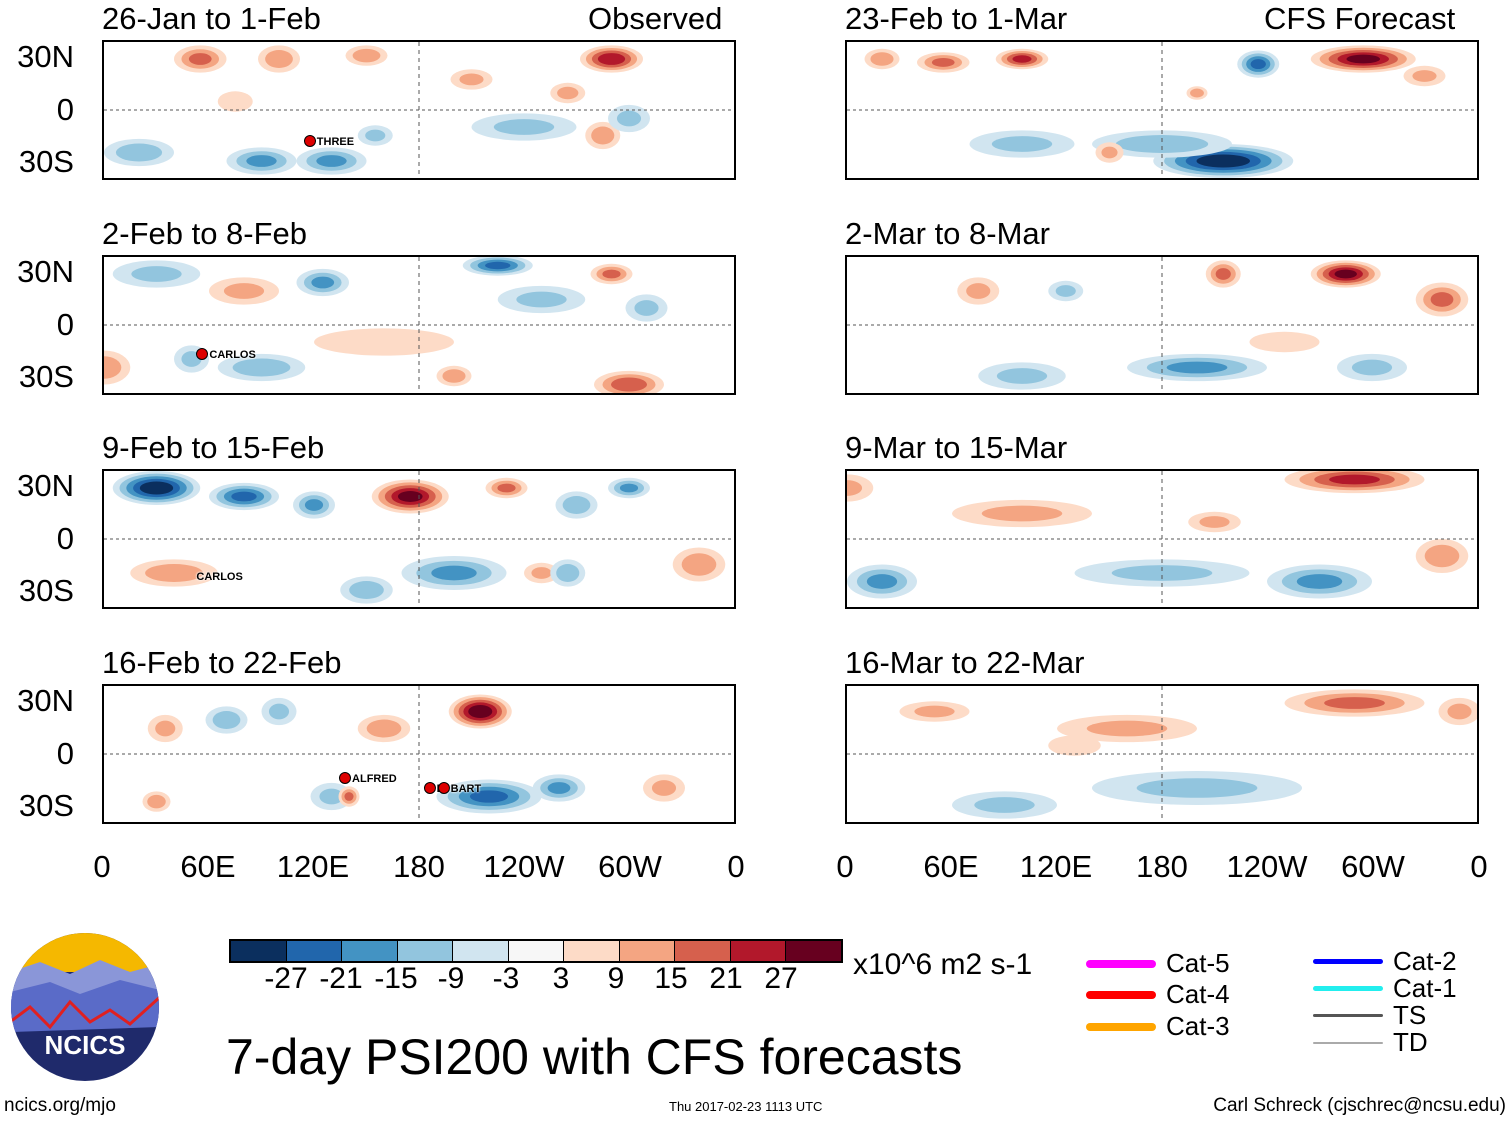 Image resolution: width=1510 pixels, height=1121 pixels. Describe the element at coordinates (1360, 18) in the screenshot. I see `forecast-label: CFS Forecast` at that location.